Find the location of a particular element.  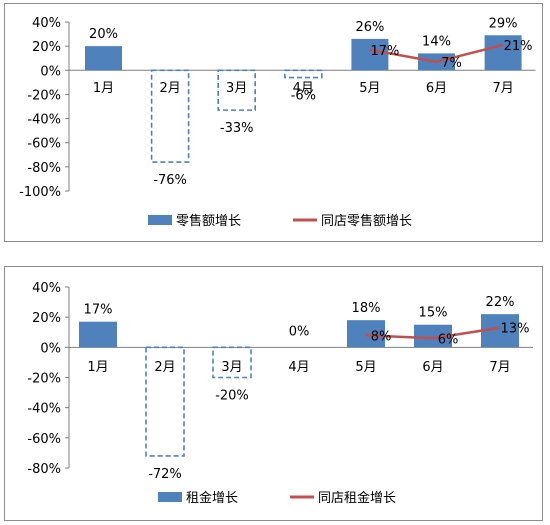

line-value-label: 21% is located at coordinates (518, 46).